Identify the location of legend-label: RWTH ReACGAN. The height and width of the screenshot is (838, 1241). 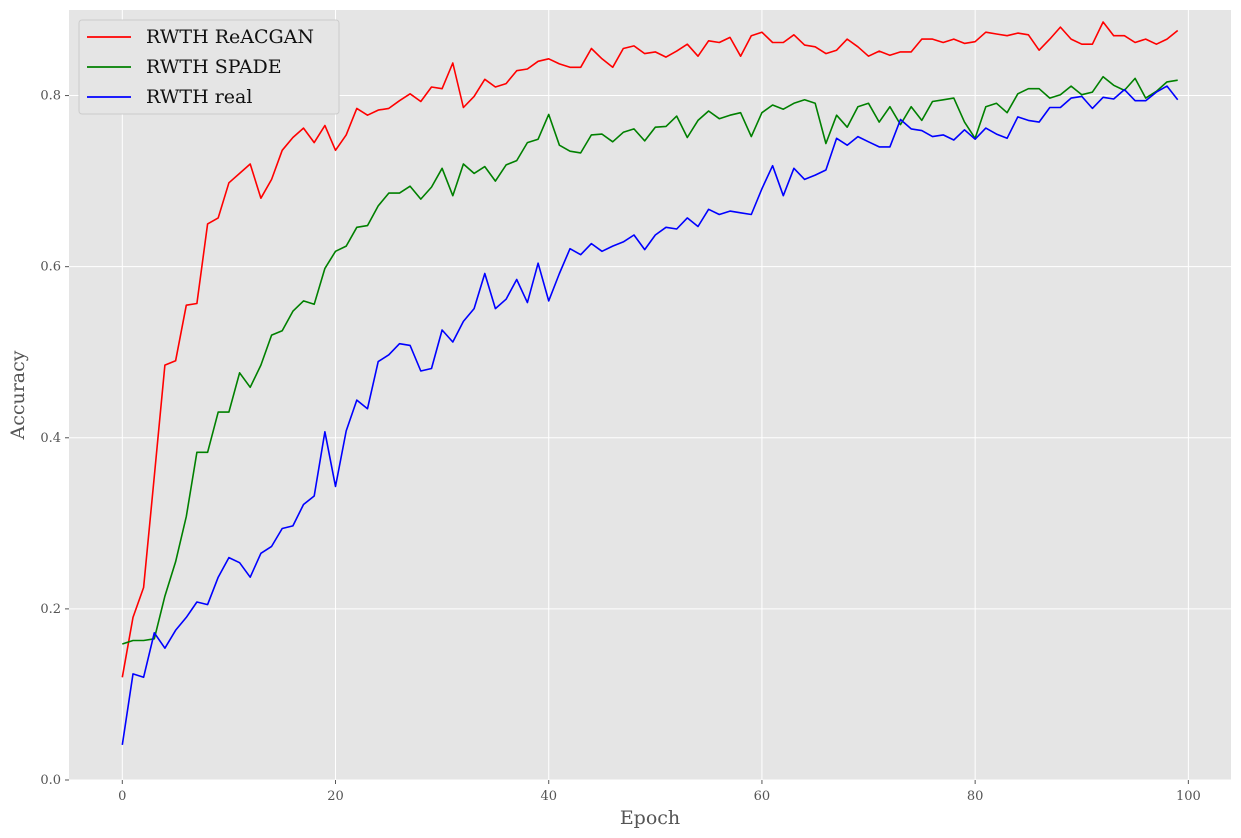
(230, 37).